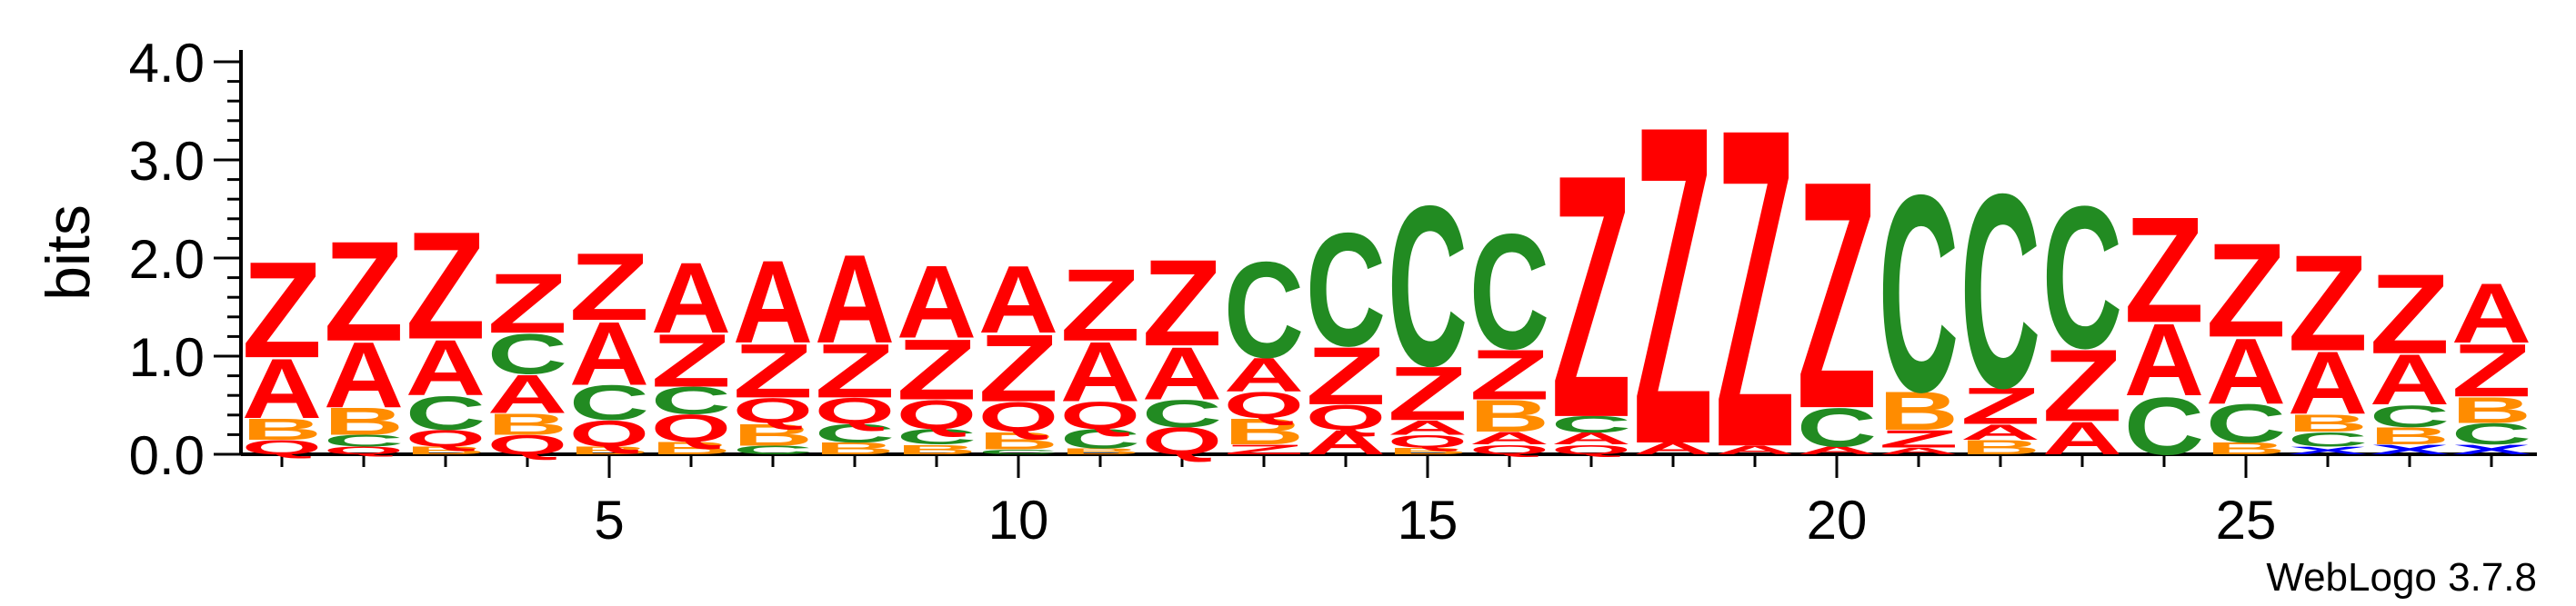 The width and height of the screenshot is (2576, 606). What do you see at coordinates (167, 161) in the screenshot?
I see `y-tick-label: 3.0` at bounding box center [167, 161].